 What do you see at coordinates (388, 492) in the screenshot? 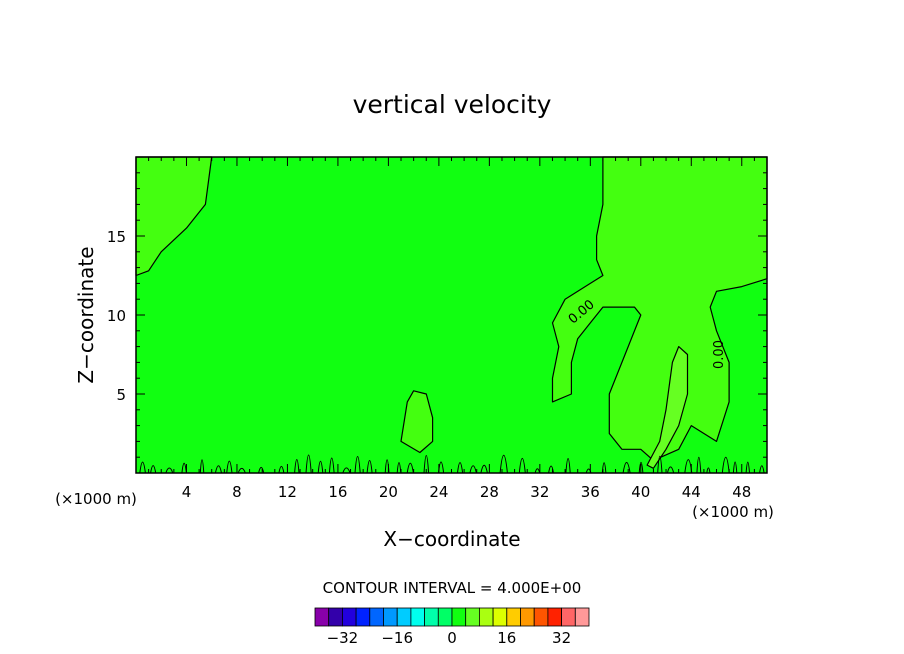
I see `x-tick-label: 20` at bounding box center [388, 492].